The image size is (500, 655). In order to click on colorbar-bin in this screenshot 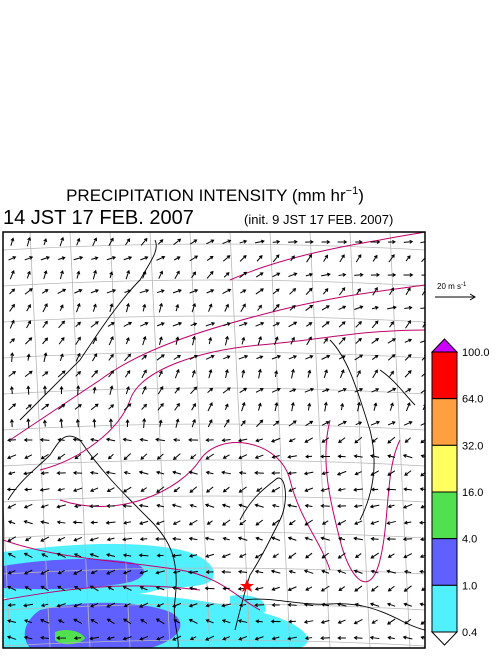, I will do `click(444, 608)`.